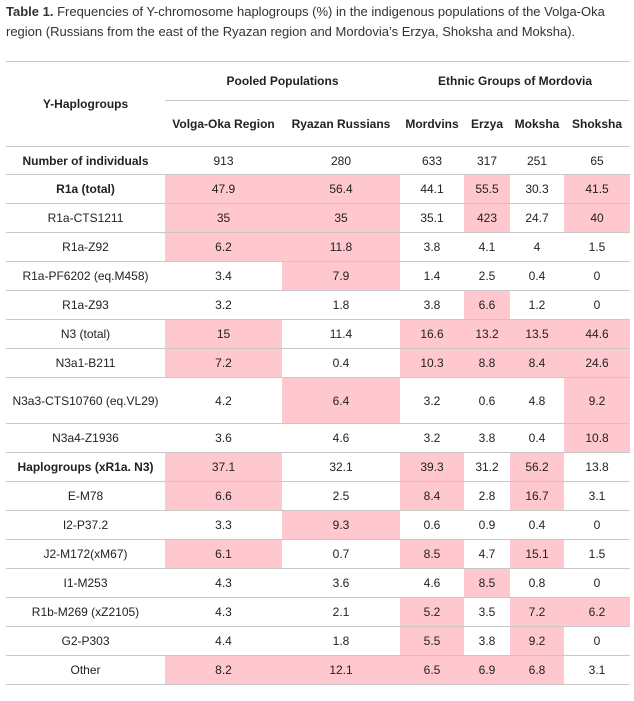 The width and height of the screenshot is (634, 701). What do you see at coordinates (537, 670) in the screenshot?
I see `table-cell: 6.8` at bounding box center [537, 670].